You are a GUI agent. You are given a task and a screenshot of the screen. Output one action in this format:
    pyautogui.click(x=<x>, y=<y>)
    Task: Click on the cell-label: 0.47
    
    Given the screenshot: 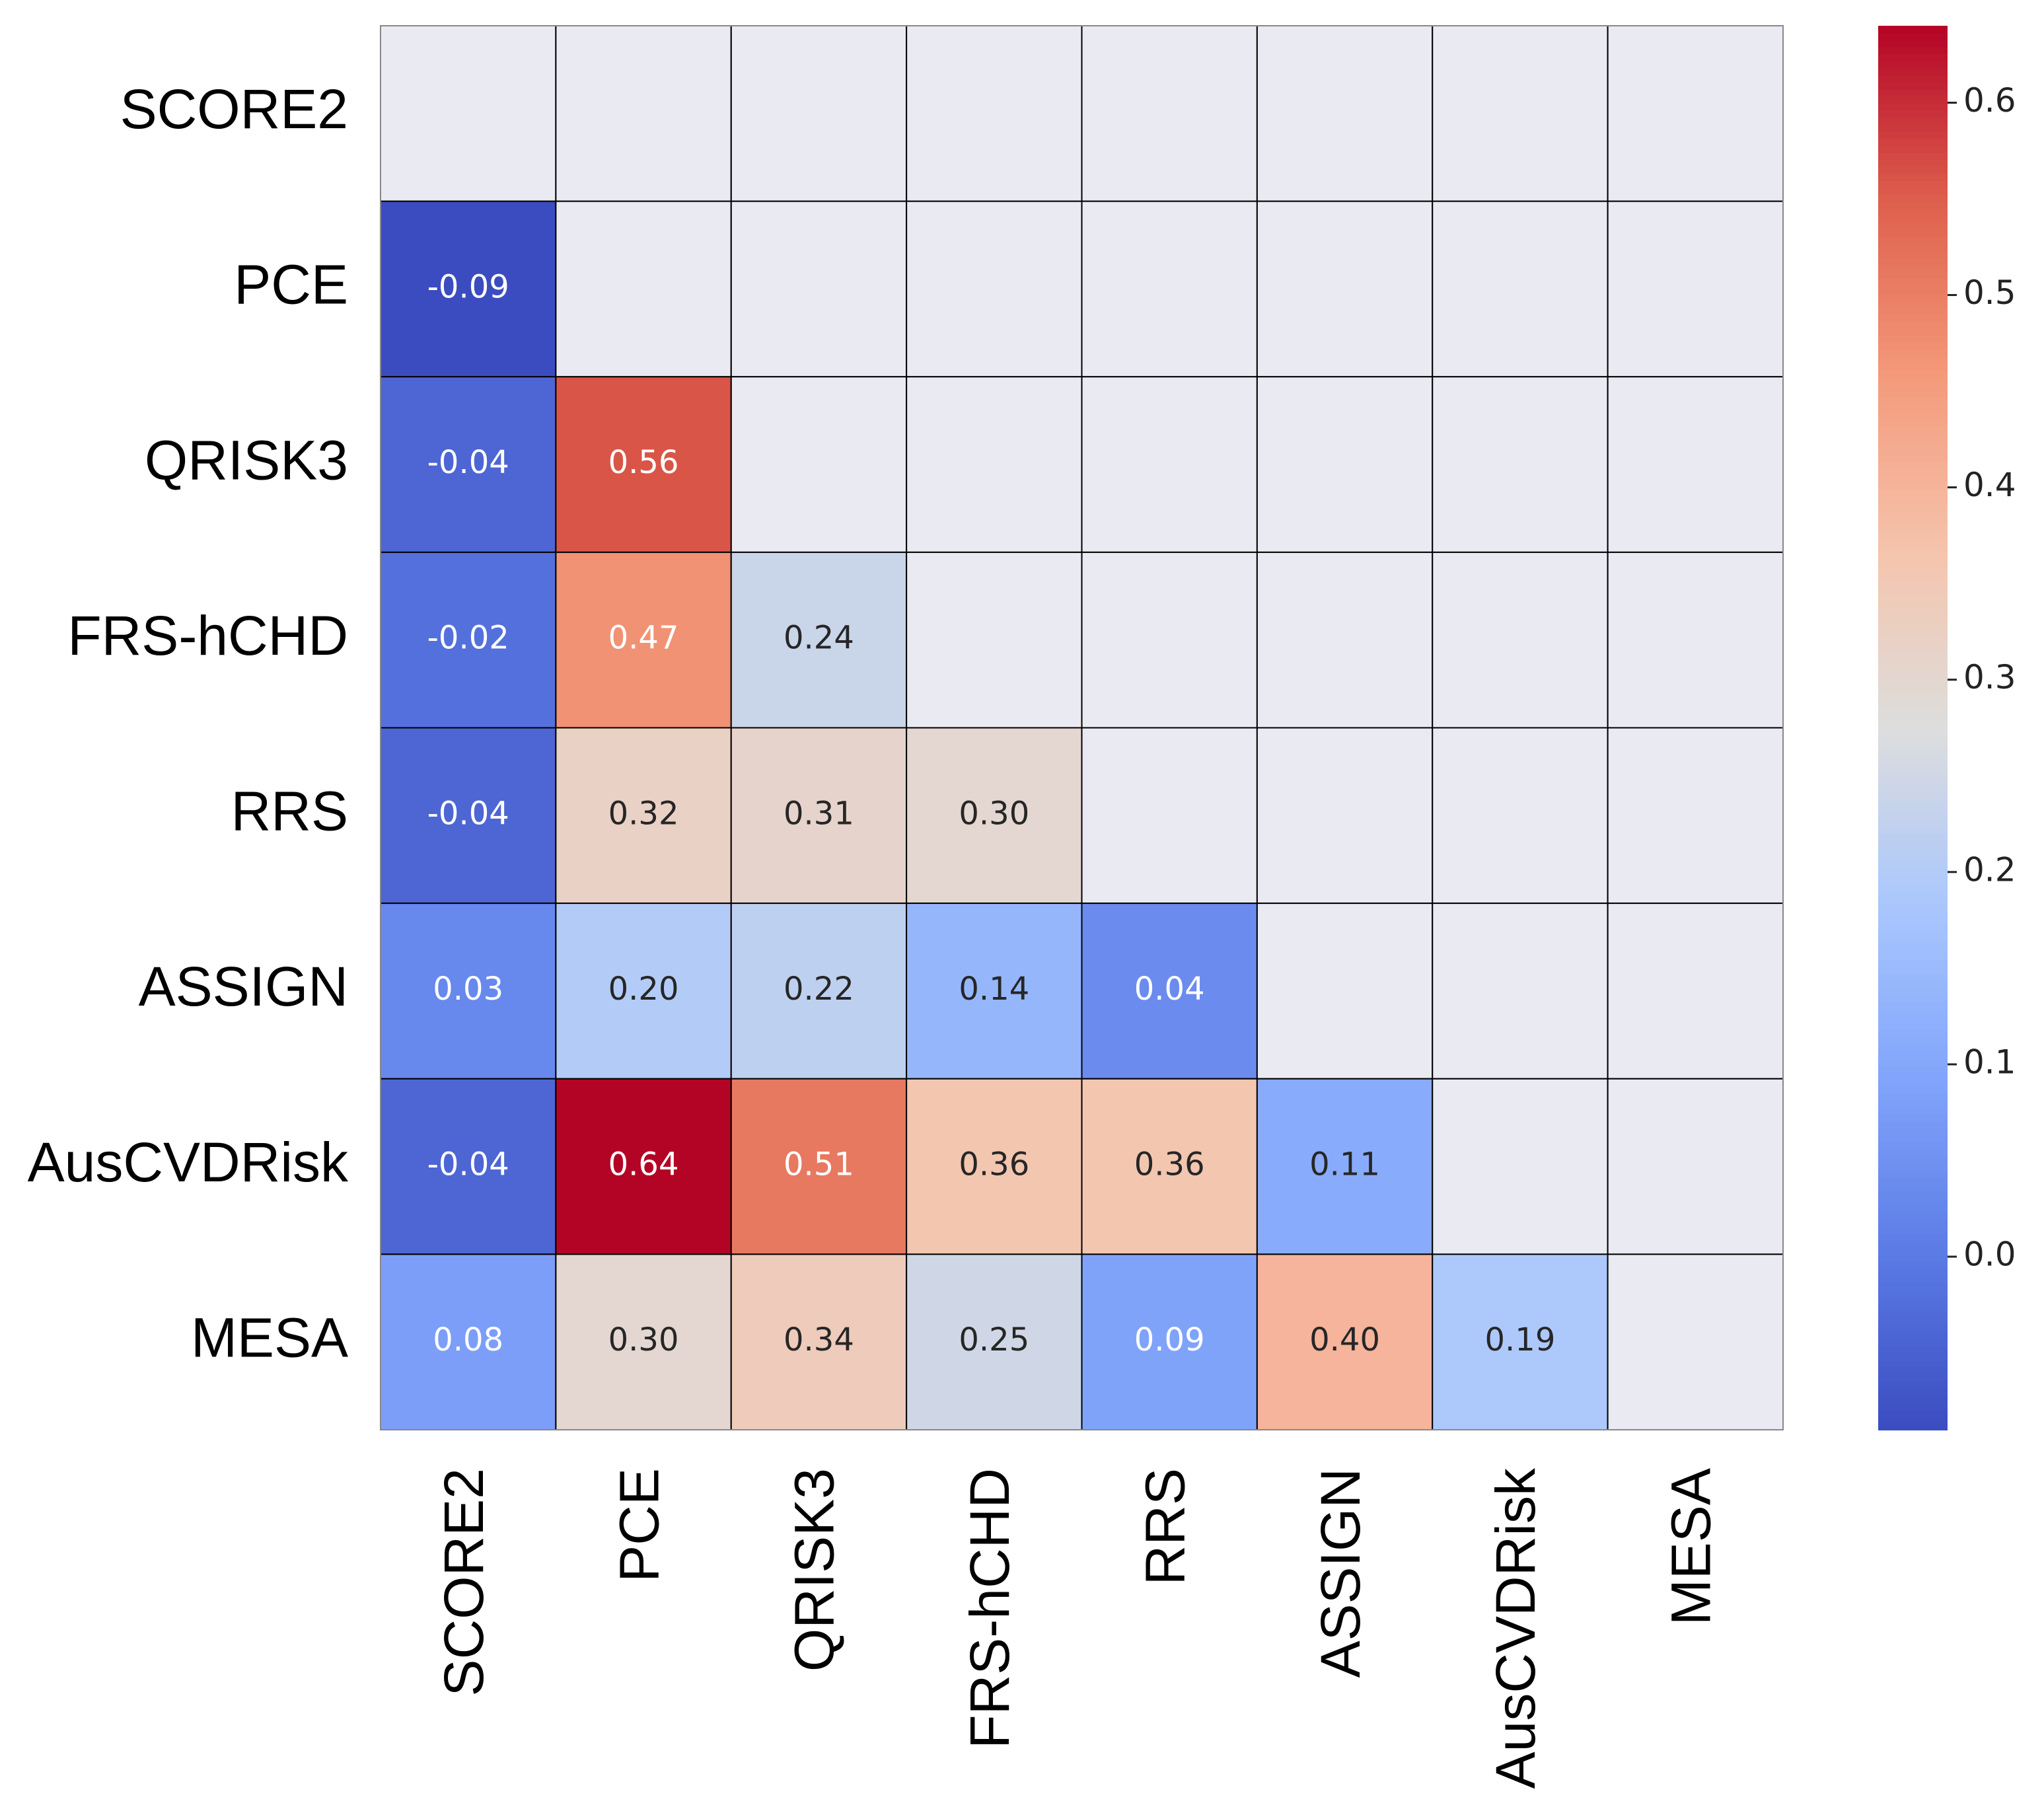 What is the action you would take?
    pyautogui.click(x=643, y=638)
    